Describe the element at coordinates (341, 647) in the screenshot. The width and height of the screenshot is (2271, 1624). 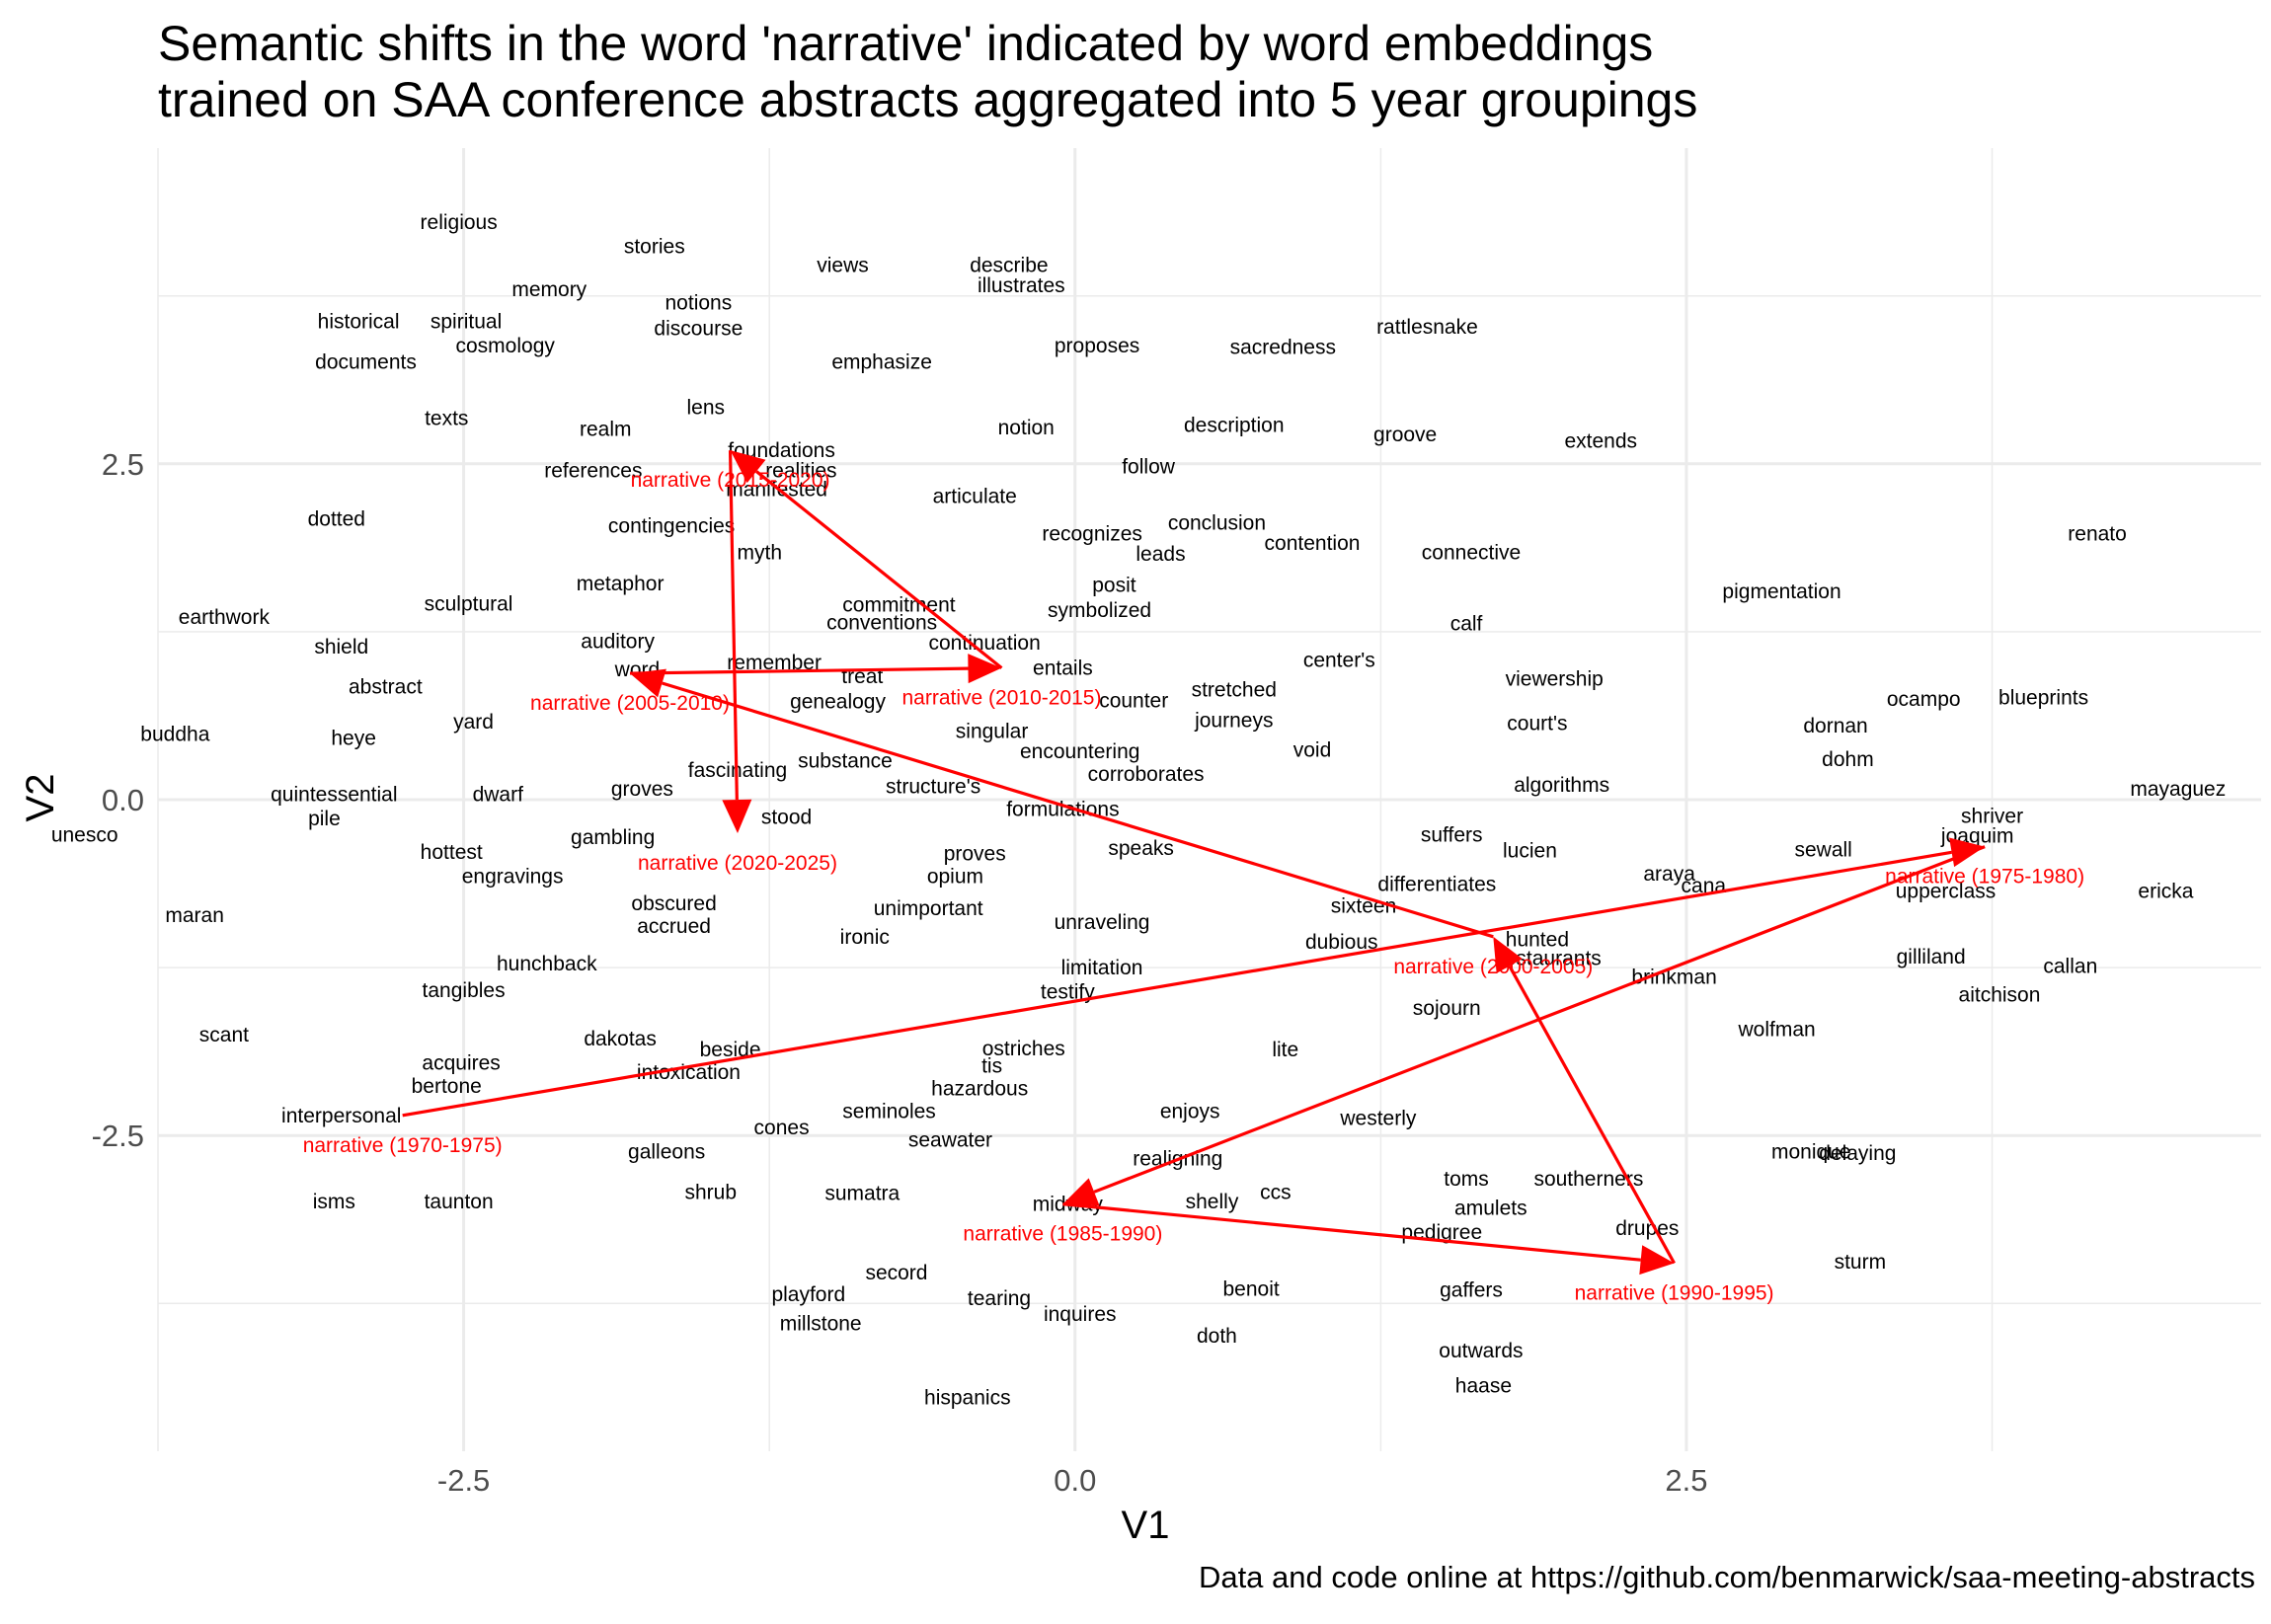
I see `word-label: shield` at that location.